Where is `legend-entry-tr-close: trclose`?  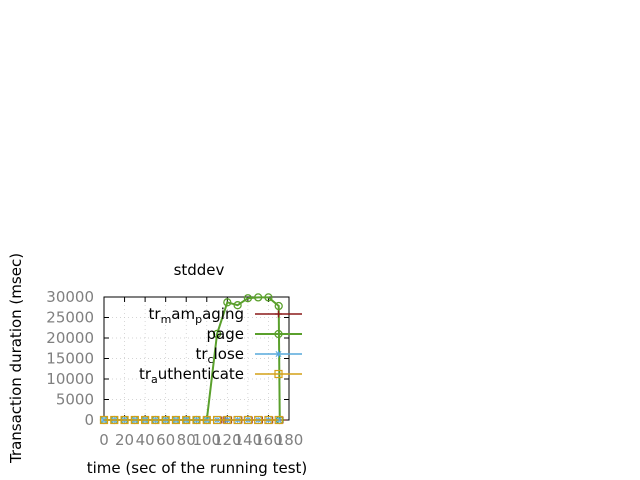
legend-entry-tr-close: trclose is located at coordinates (248, 355).